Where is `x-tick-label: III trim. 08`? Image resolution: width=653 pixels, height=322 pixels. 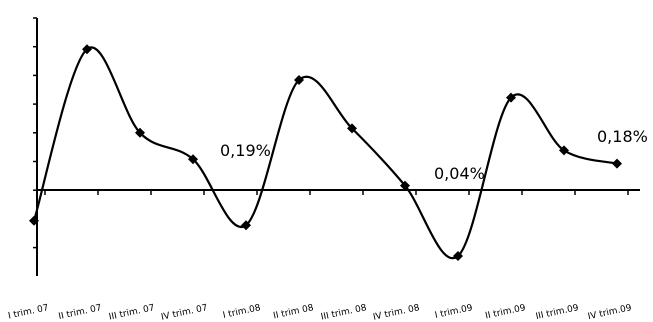 x-tick-label: III trim. 08 is located at coordinates (344, 312).